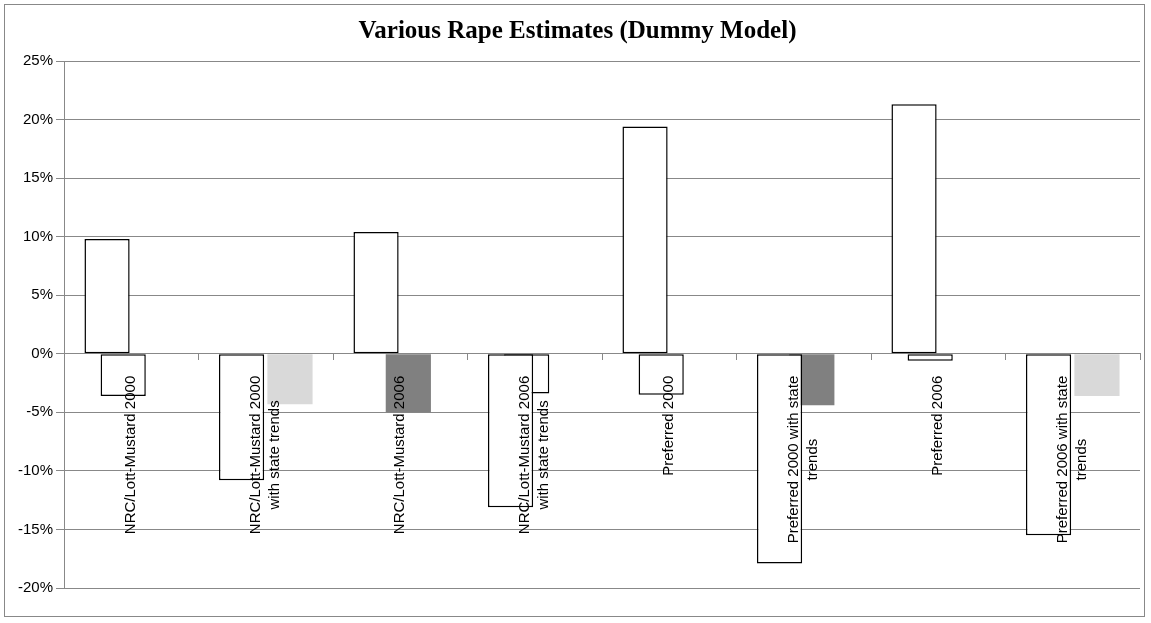  What do you see at coordinates (38, 60) in the screenshot?
I see `y-tick-label: 25%` at bounding box center [38, 60].